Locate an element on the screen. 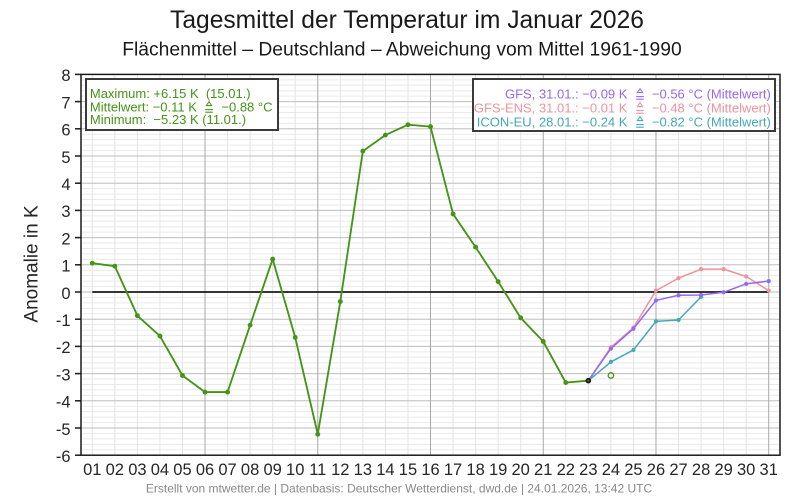 Image resolution: width=800 pixels, height=500 pixels. svg-text: 04 is located at coordinates (160, 470).